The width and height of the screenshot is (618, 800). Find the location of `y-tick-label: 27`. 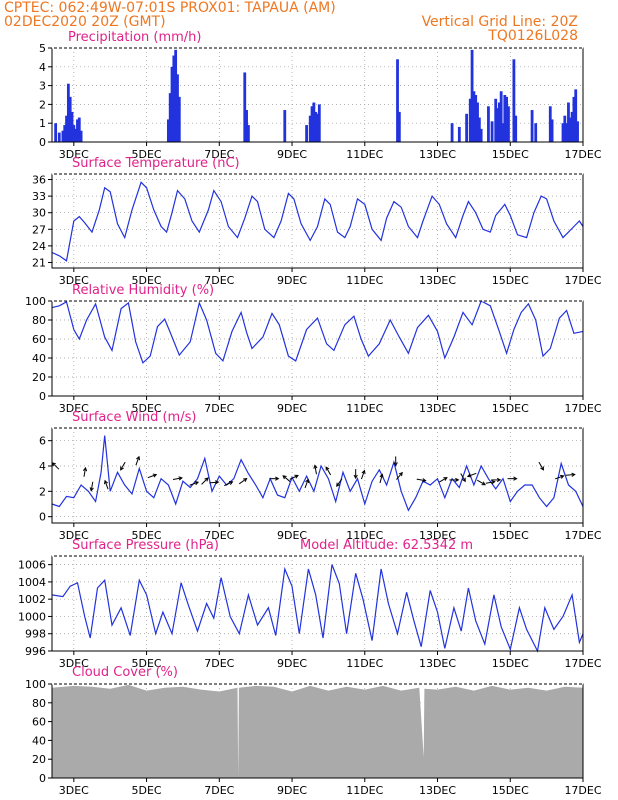

y-tick-label: 27 is located at coordinates (39, 229).